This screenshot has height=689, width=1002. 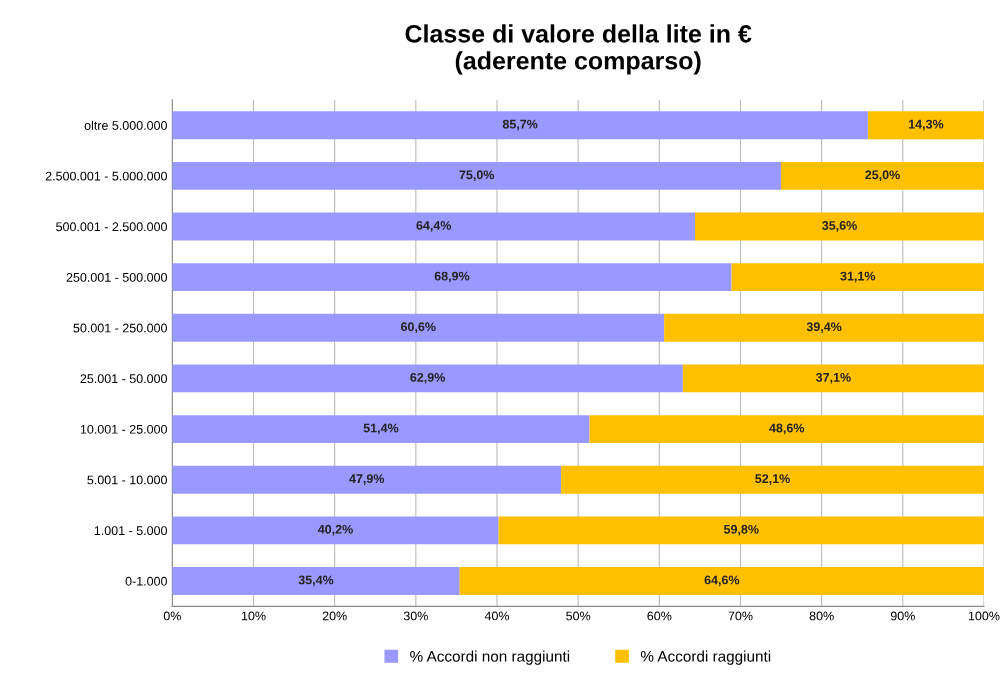 I want to click on x-tick-label: 20%, so click(x=334, y=616).